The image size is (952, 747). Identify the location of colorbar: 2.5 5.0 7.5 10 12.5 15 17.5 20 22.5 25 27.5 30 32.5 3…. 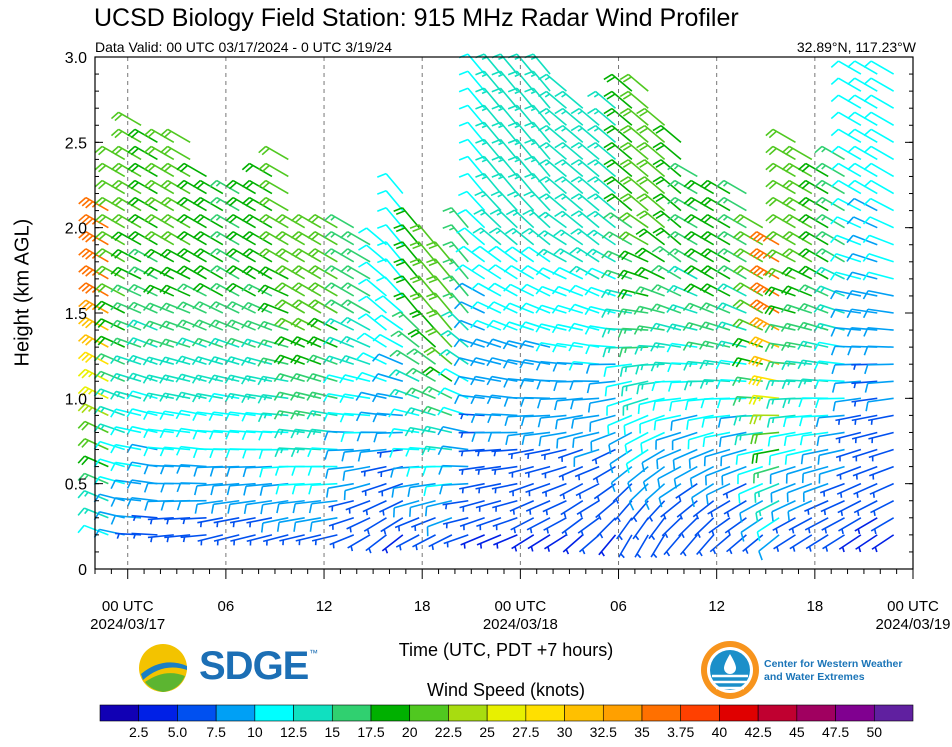
(506, 722).